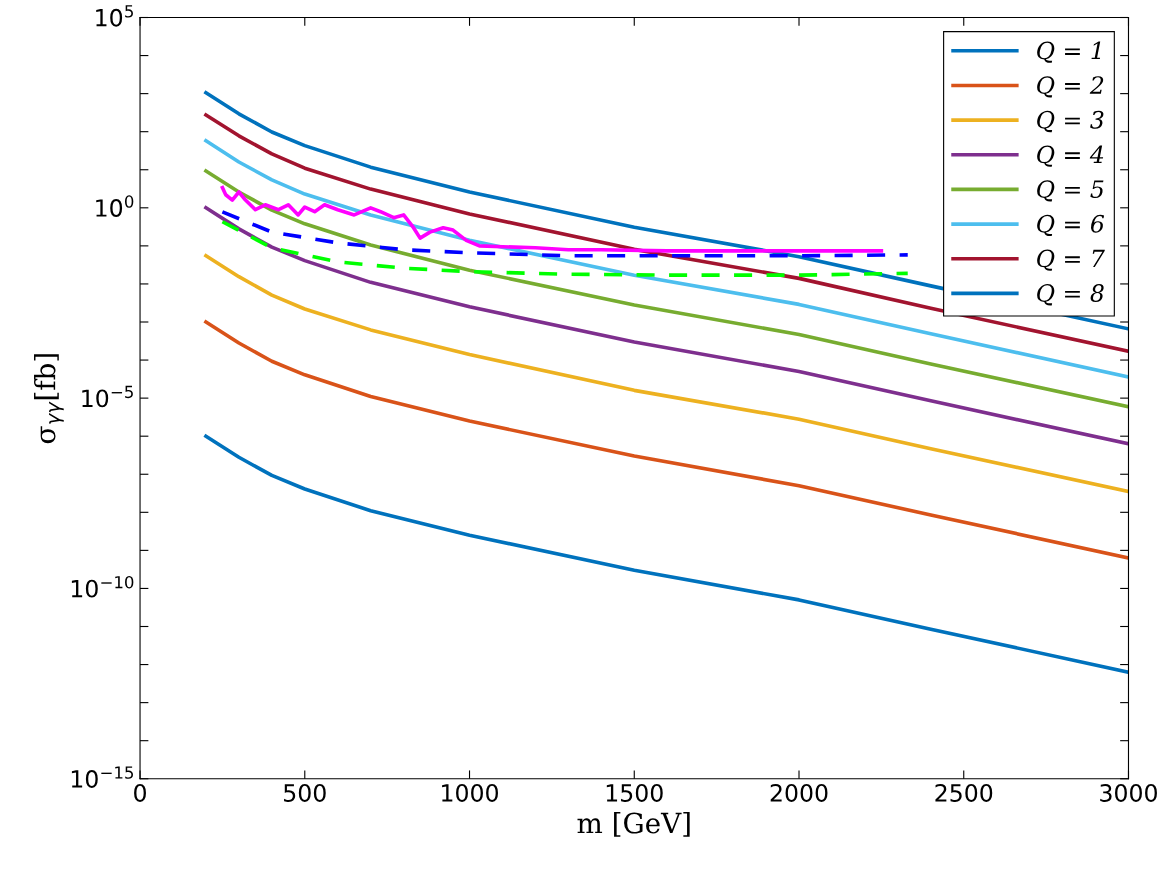 The width and height of the screenshot is (1167, 875). What do you see at coordinates (1128, 793) in the screenshot?
I see `x-tick-label: 3000` at bounding box center [1128, 793].